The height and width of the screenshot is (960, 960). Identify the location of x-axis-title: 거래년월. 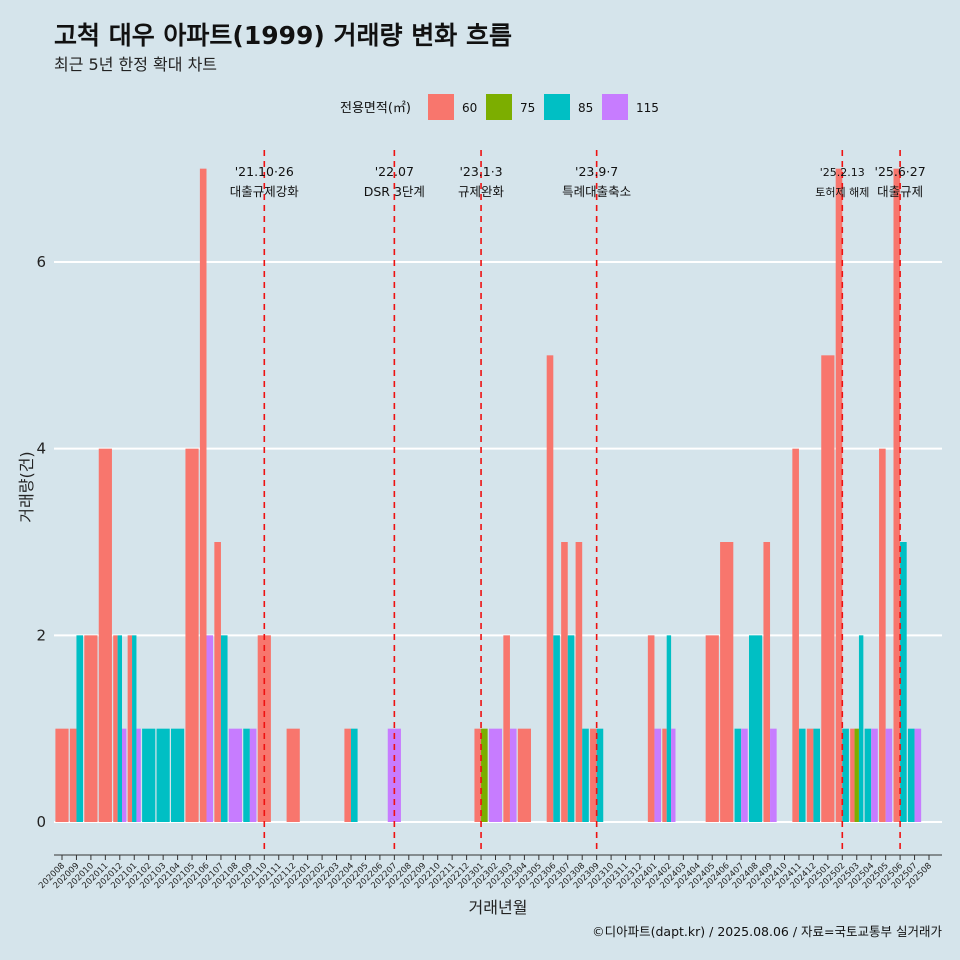
(498, 907).